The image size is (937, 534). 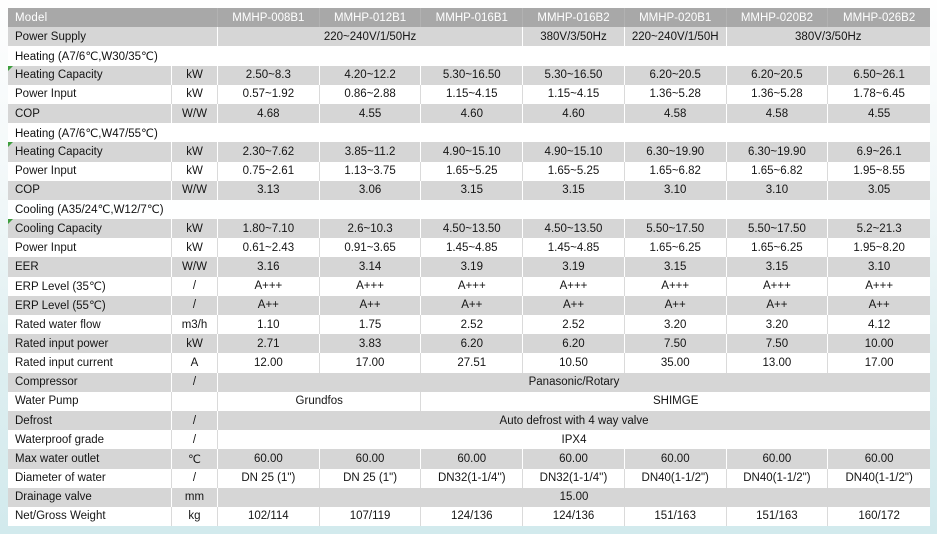 What do you see at coordinates (777, 171) in the screenshot?
I see `value-cell: 1.65~6.82` at bounding box center [777, 171].